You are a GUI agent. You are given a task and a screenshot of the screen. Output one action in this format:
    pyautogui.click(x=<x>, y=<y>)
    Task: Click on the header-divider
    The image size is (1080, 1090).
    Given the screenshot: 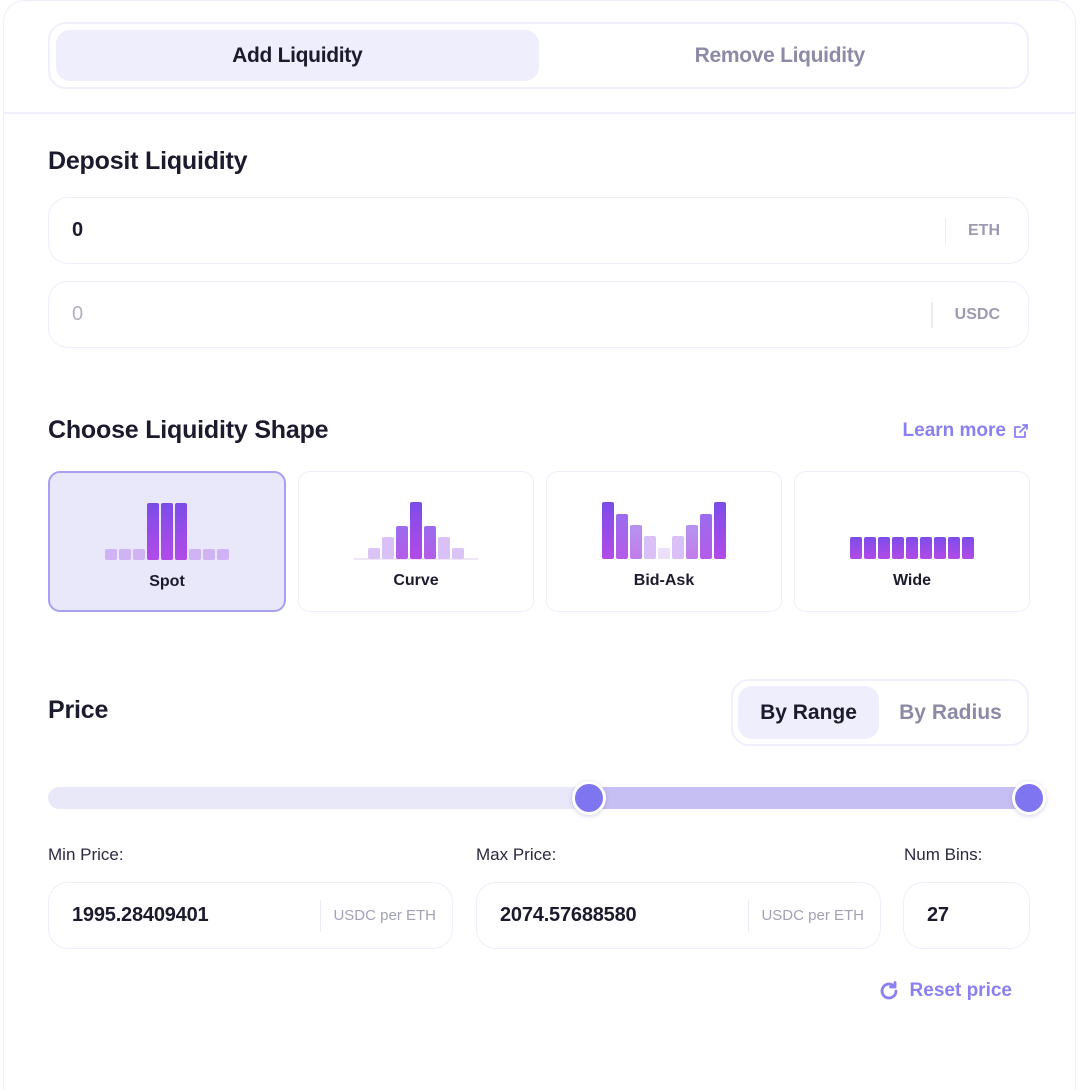 What is the action you would take?
    pyautogui.click(x=540, y=113)
    